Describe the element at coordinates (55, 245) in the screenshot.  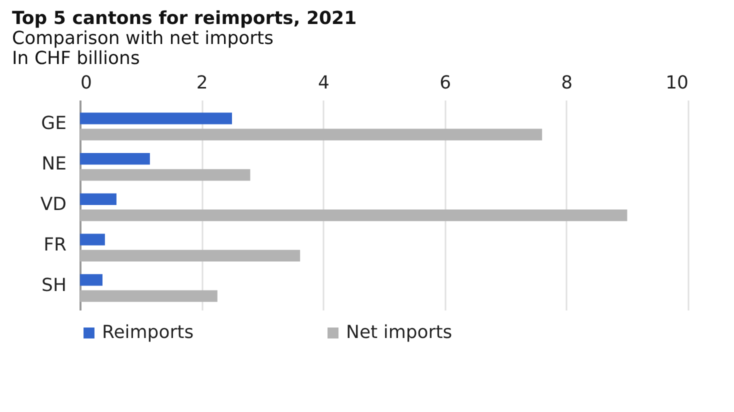
I see `y-tick-label: FR` at that location.